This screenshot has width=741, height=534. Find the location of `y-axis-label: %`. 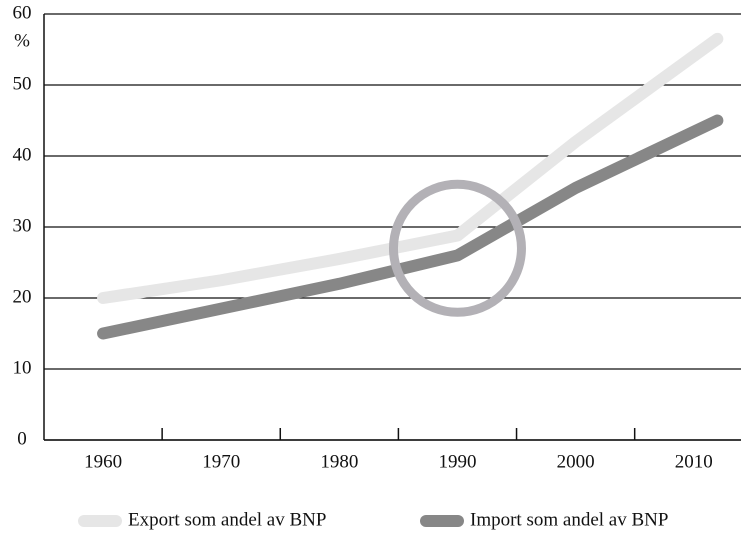

y-axis-label: % is located at coordinates (22, 40).